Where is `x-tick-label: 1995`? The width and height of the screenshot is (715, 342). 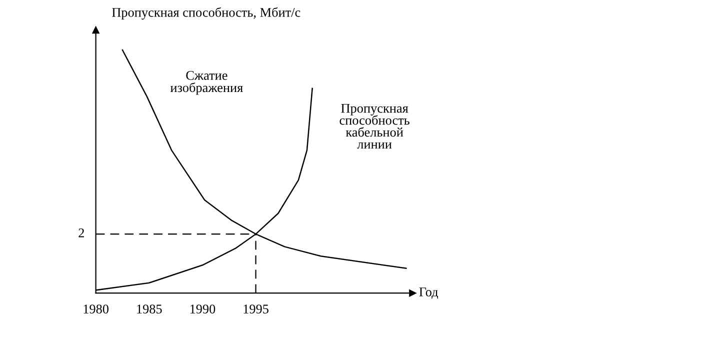
x-tick-label: 1995 is located at coordinates (256, 309).